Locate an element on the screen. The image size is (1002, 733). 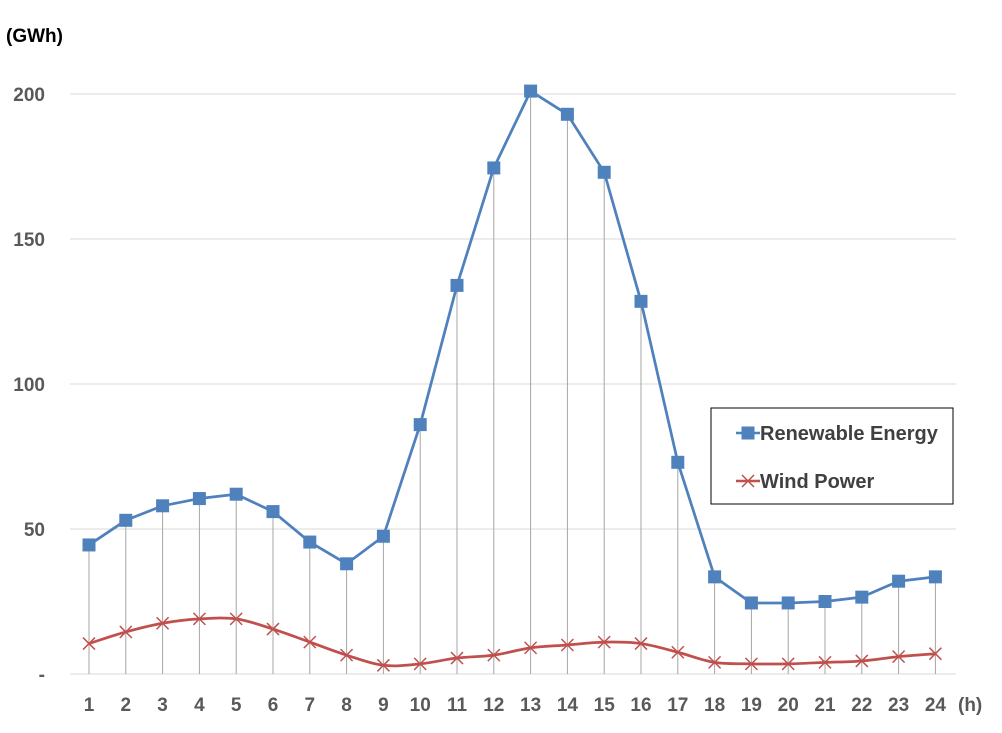
y-tick-label: 50 is located at coordinates (34, 530).